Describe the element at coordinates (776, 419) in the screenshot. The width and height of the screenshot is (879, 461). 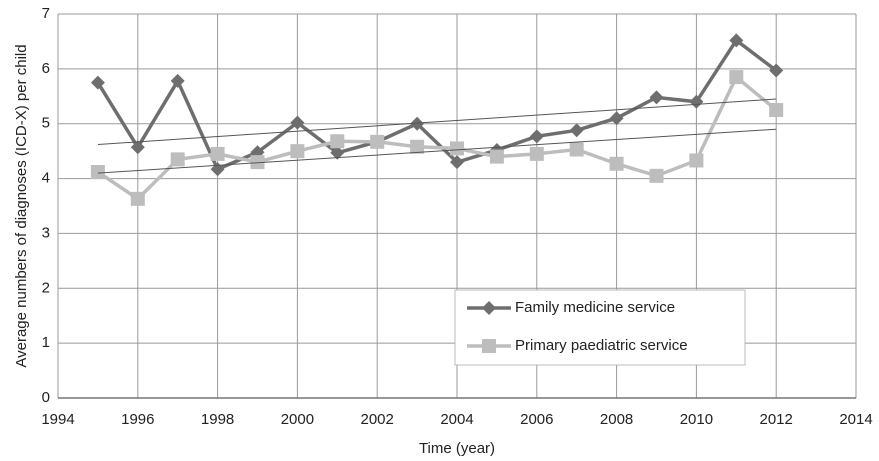
I see `x-tick-label: 2012` at that location.